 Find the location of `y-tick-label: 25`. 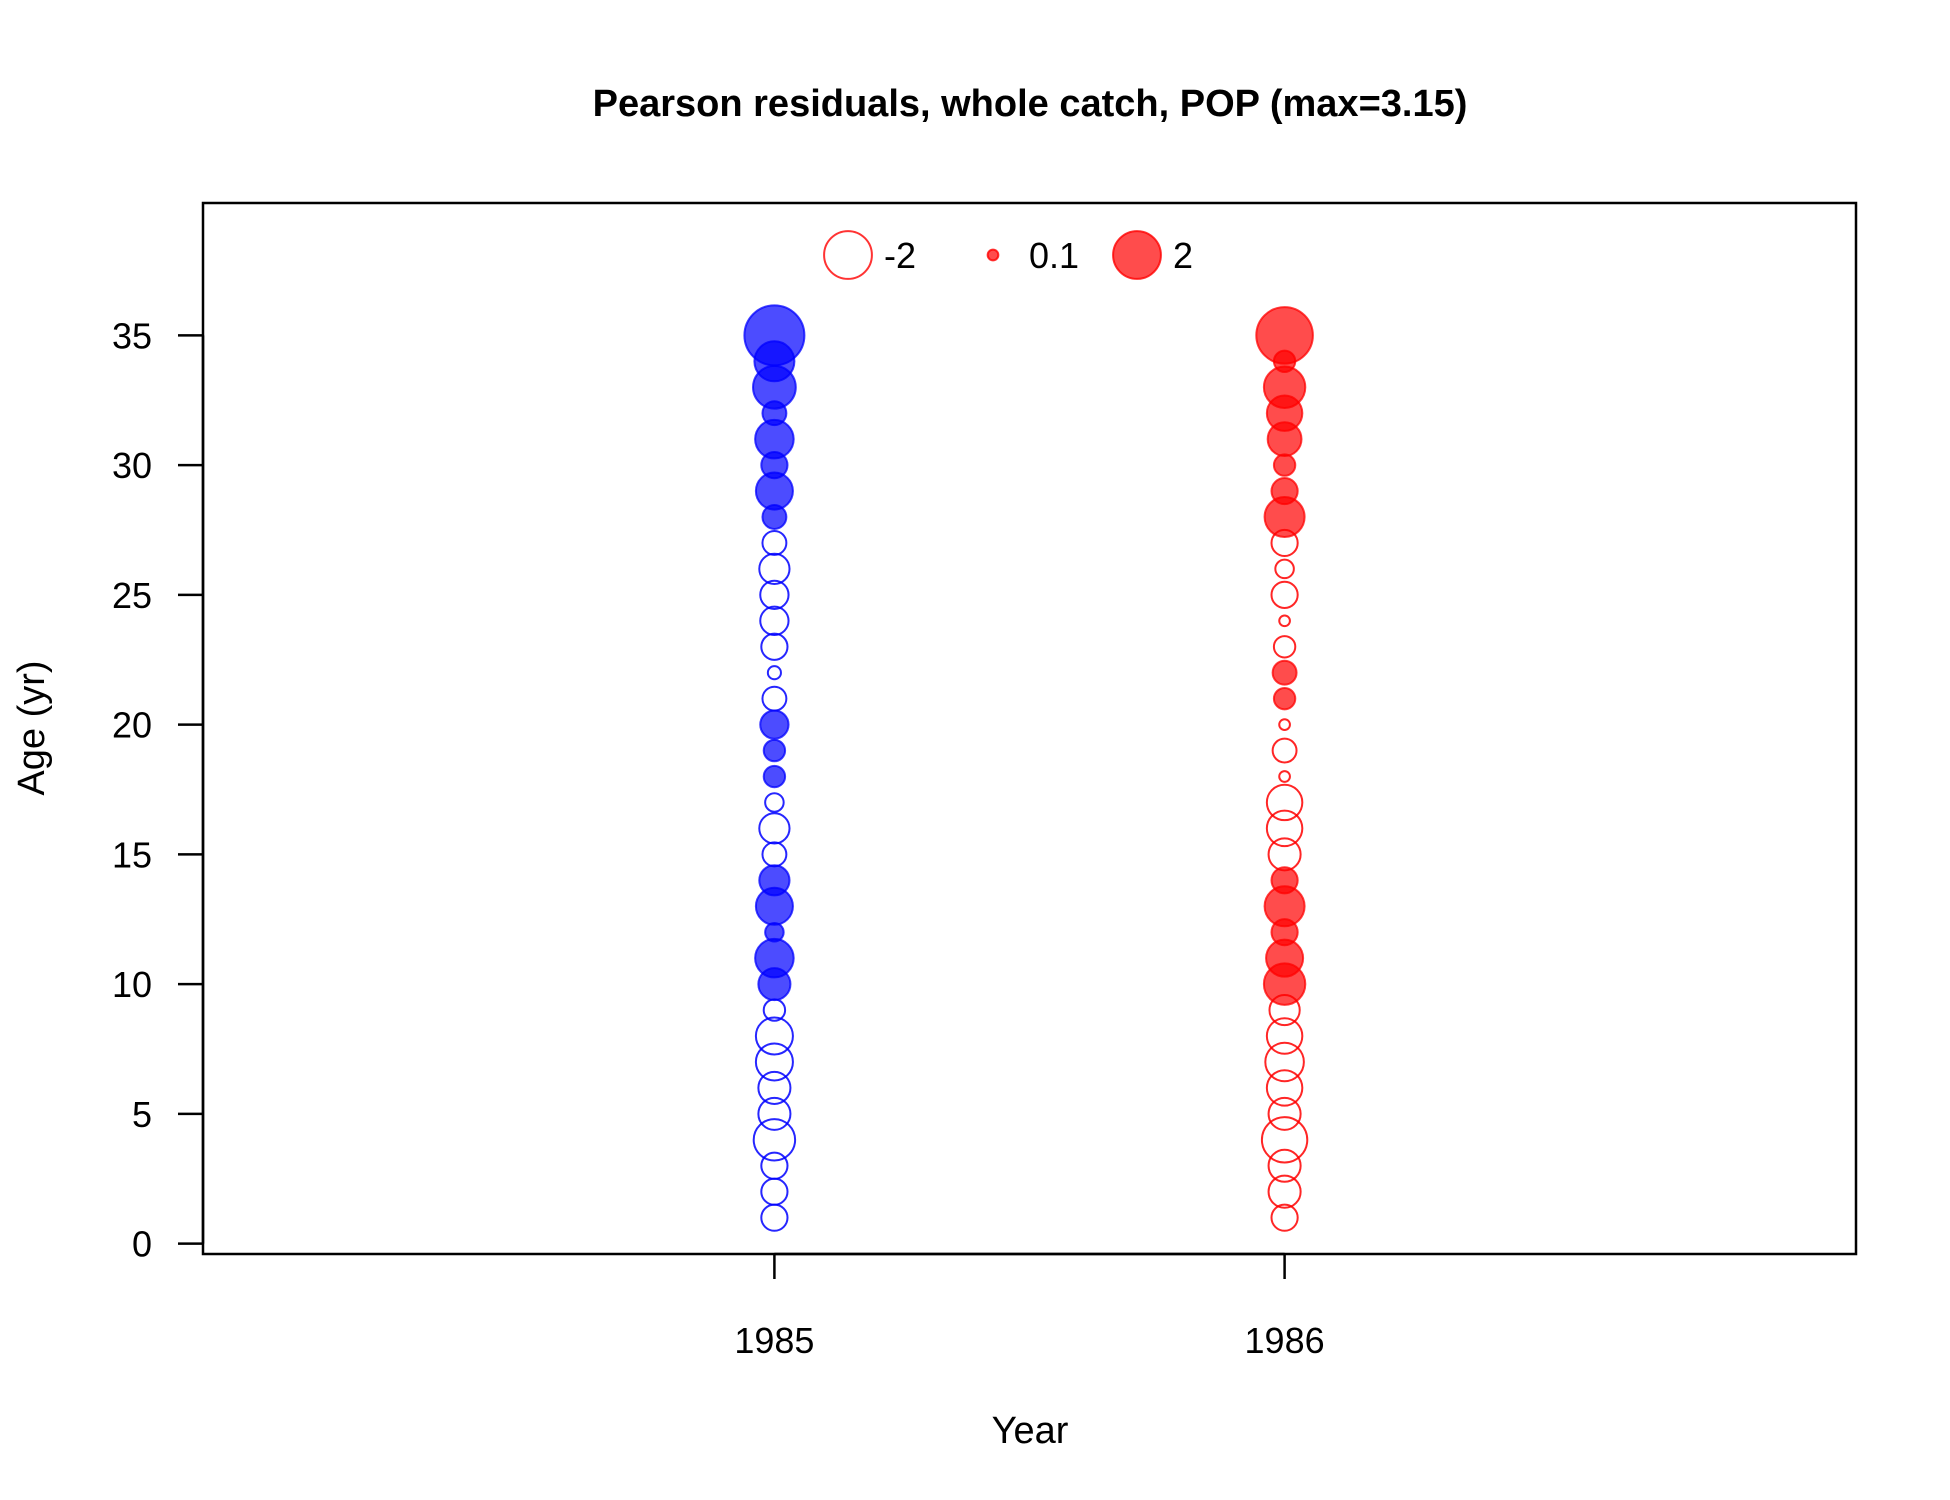

y-tick-label: 25 is located at coordinates (132, 595).